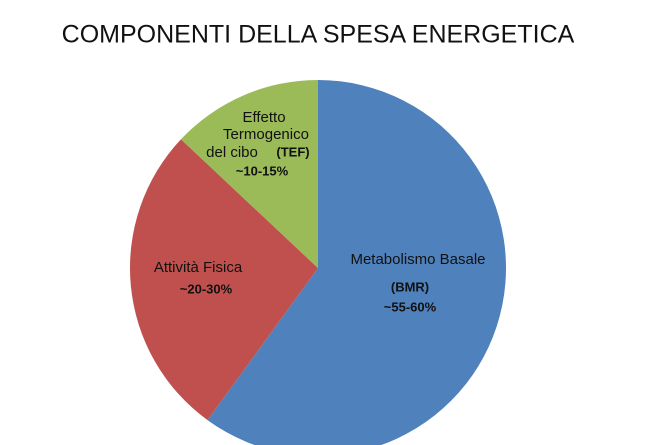 Image resolution: width=646 pixels, height=445 pixels. Describe the element at coordinates (292, 151) in the screenshot. I see `slice-abbreviation: (TEF)` at that location.